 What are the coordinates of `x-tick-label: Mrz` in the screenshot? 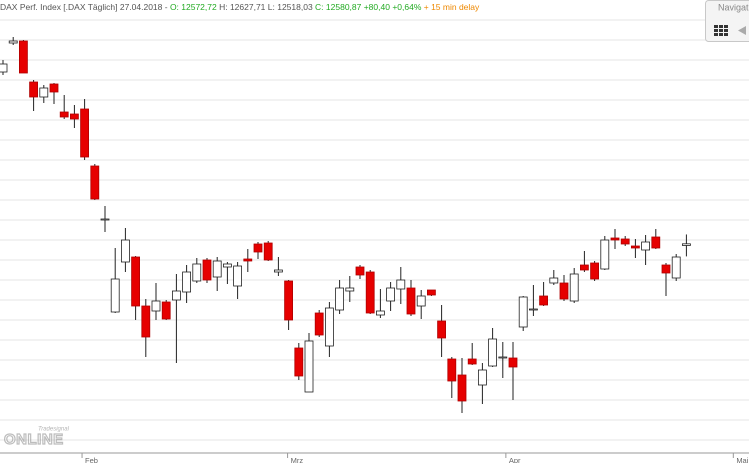 It's located at (297, 459).